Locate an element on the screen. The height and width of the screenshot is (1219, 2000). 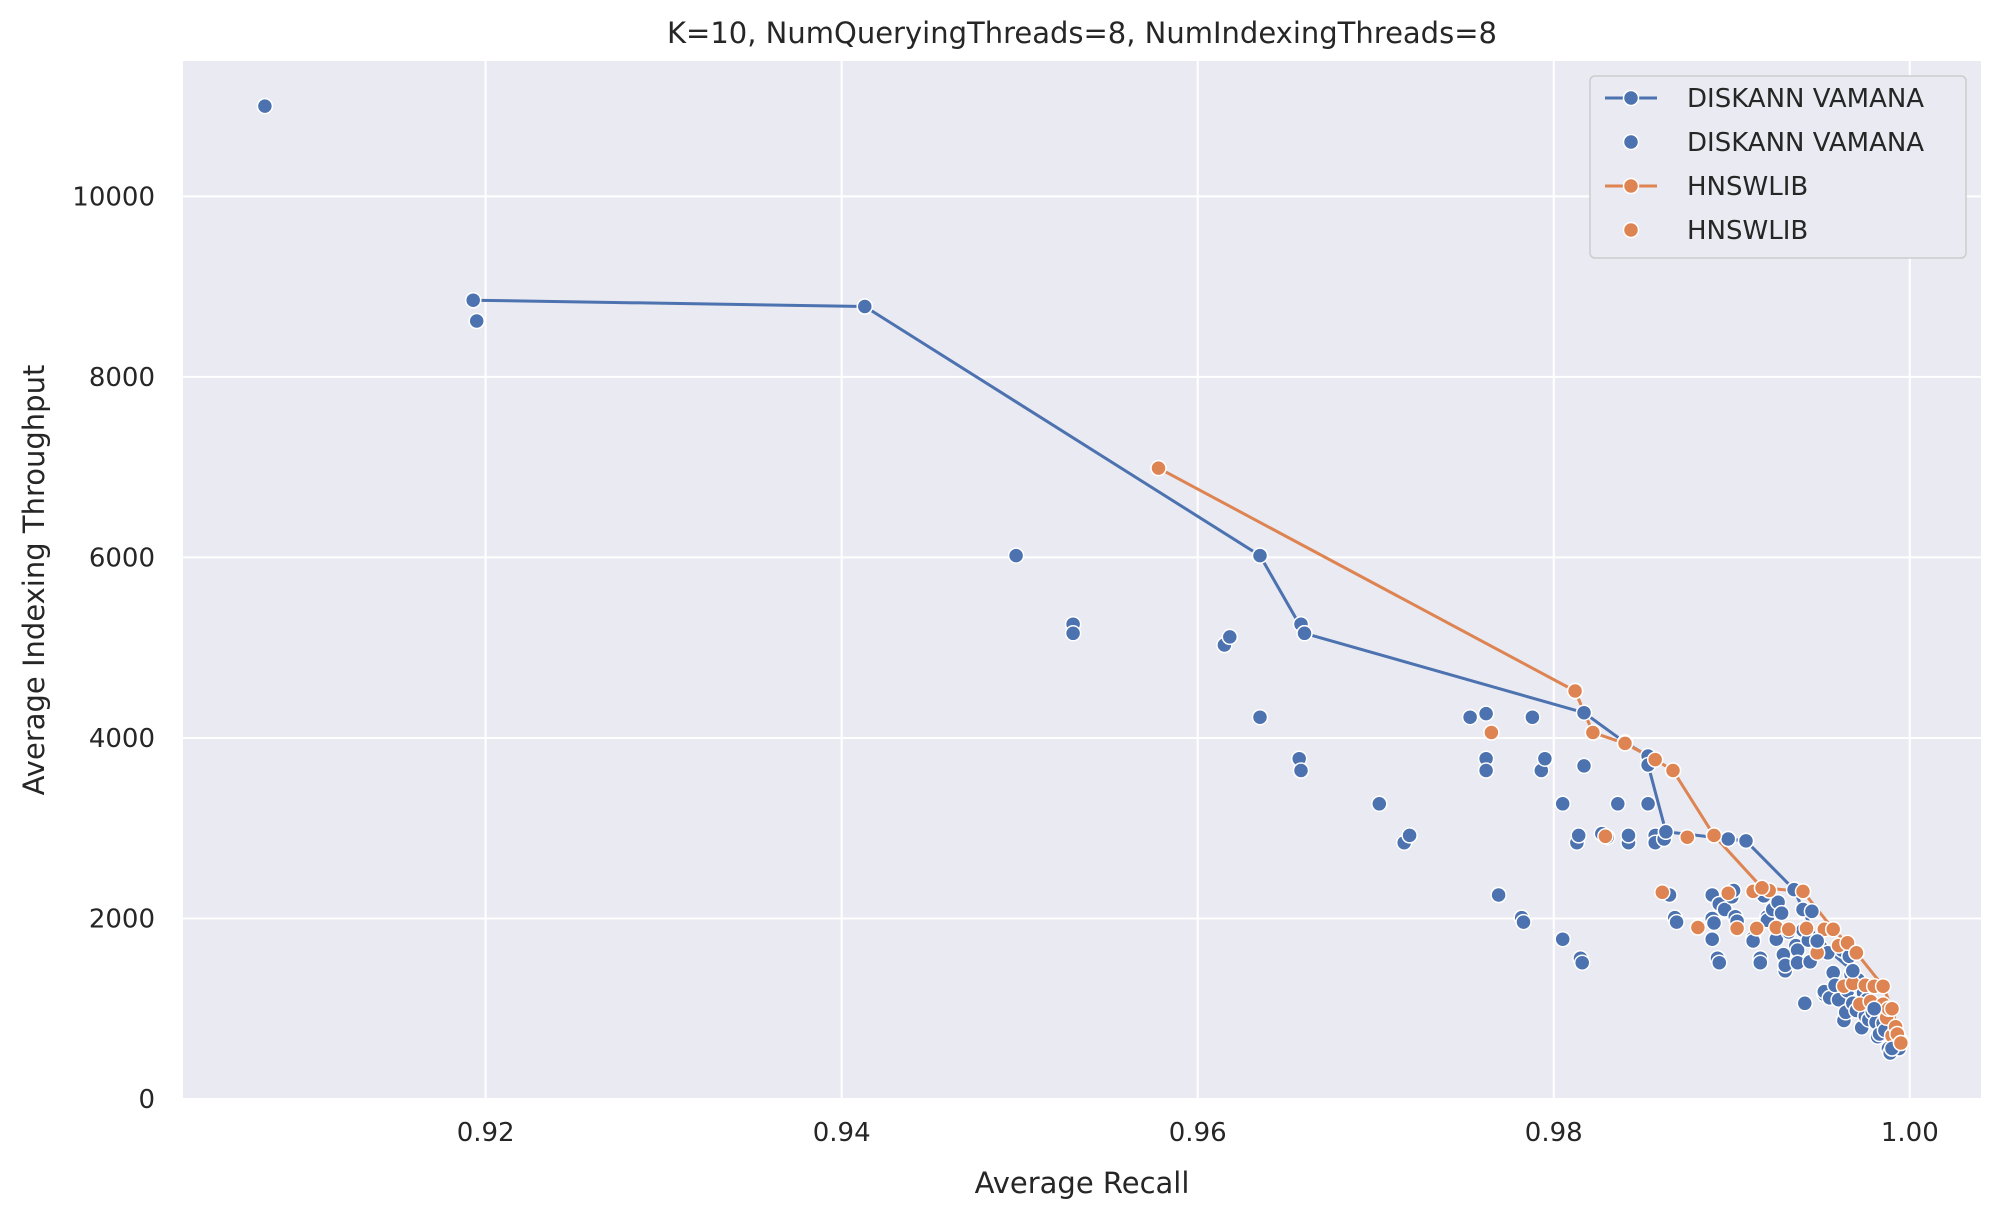
x-tick-label: 1.00 is located at coordinates (1910, 1133).